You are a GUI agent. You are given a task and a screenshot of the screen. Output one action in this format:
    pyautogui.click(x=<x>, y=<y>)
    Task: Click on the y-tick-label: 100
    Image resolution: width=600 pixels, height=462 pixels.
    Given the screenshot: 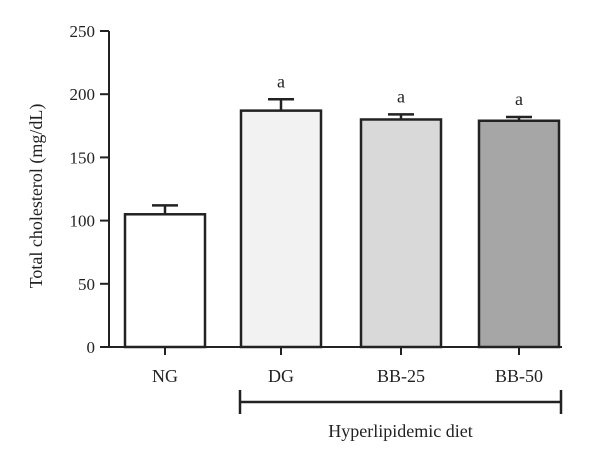 What is the action you would take?
    pyautogui.click(x=83, y=221)
    